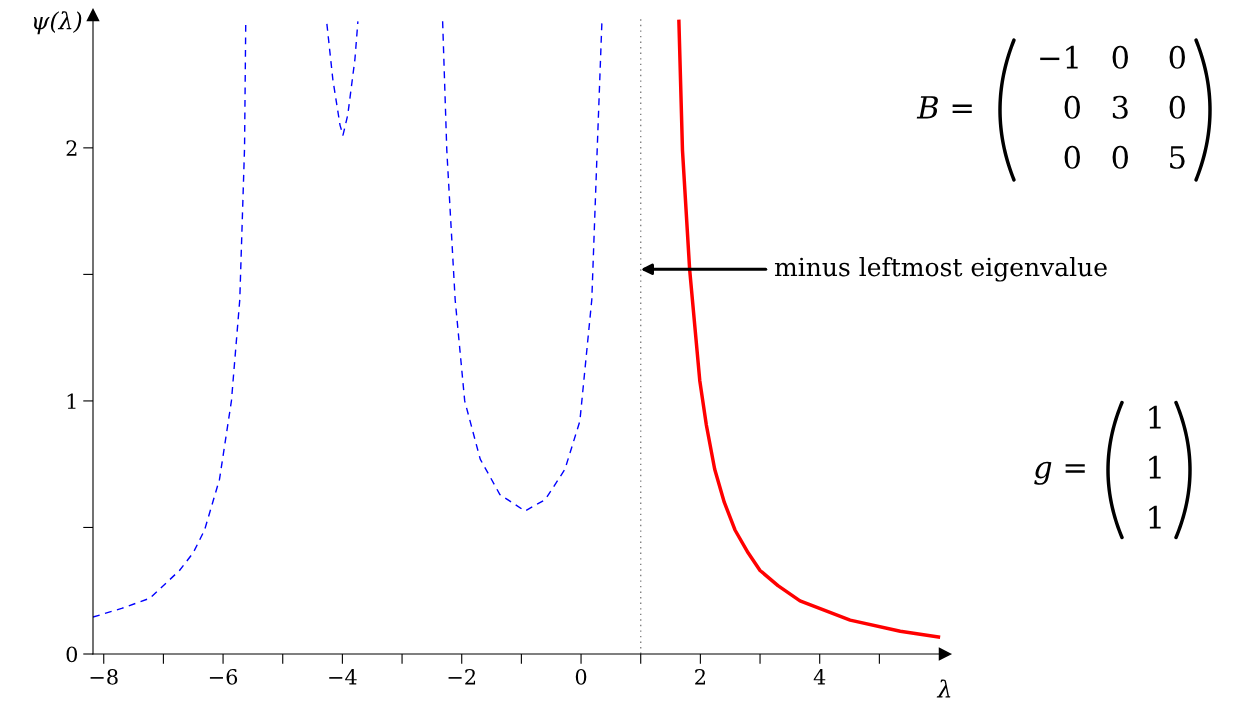 The height and width of the screenshot is (709, 1255). Describe the element at coordinates (1112, 57) in the screenshot. I see `text: −1 0 0` at that location.